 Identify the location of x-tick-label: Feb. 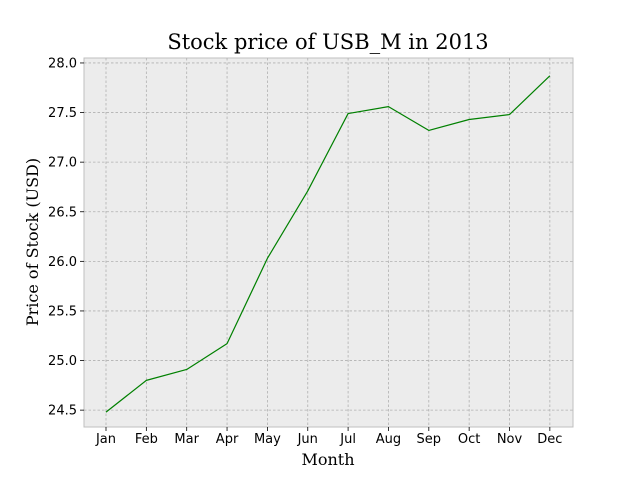
(146, 439).